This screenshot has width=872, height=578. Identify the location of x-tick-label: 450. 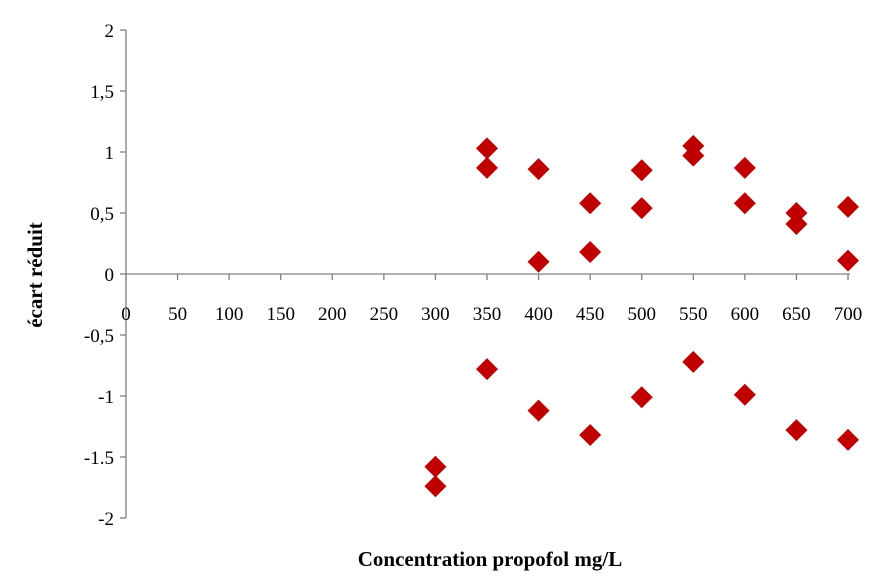
(590, 314).